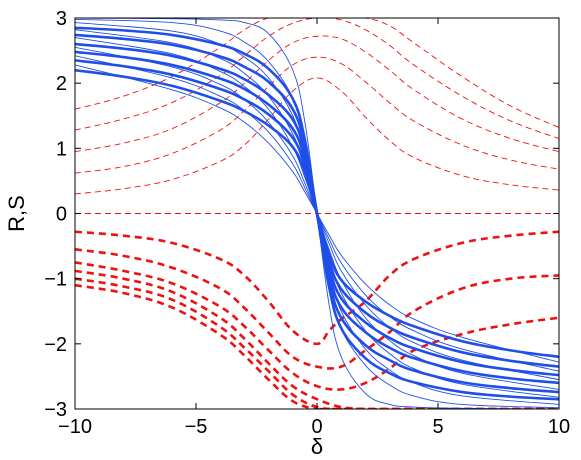 The height and width of the screenshot is (460, 581). I want to click on y-tick-label: −3, so click(55, 410).